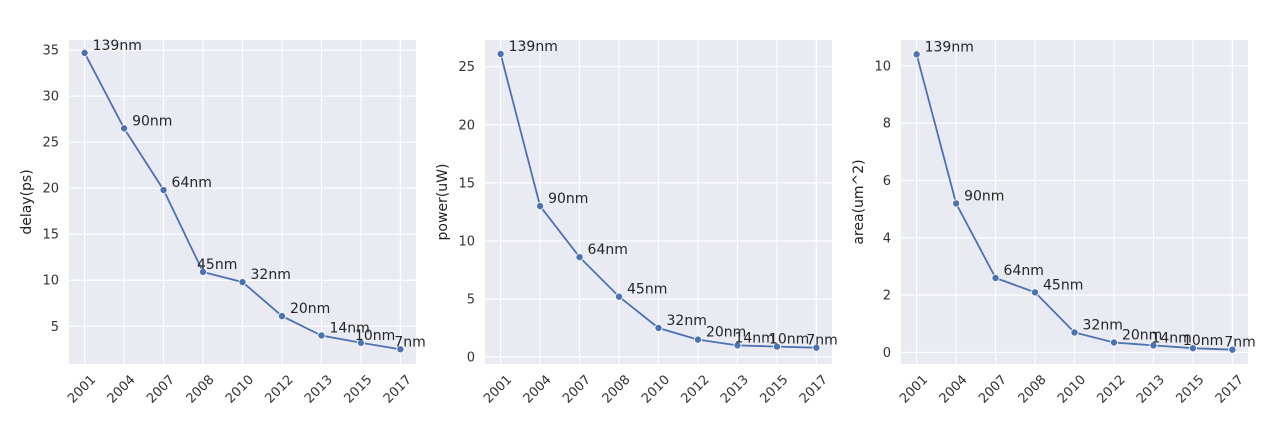  What do you see at coordinates (50, 97) in the screenshot?
I see `y-tick-label: 30` at bounding box center [50, 97].